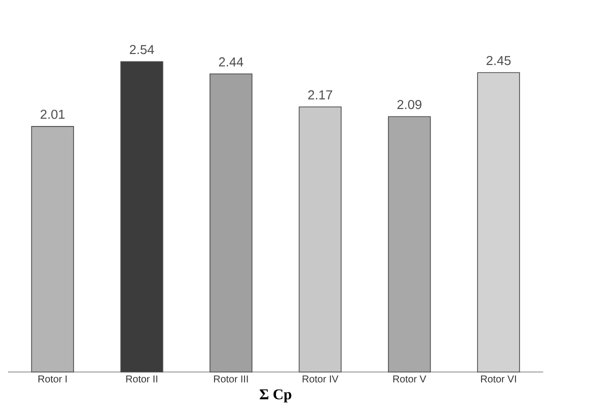  I want to click on x-tick-label: Rotor VI, so click(498, 379).